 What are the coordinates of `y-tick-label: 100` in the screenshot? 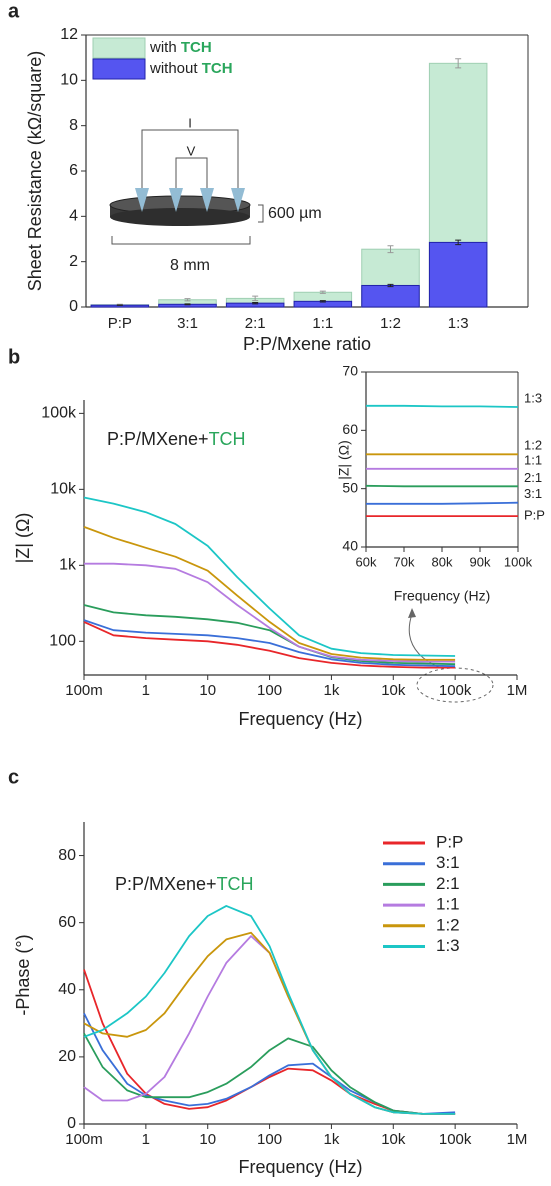 It's located at (62, 641).